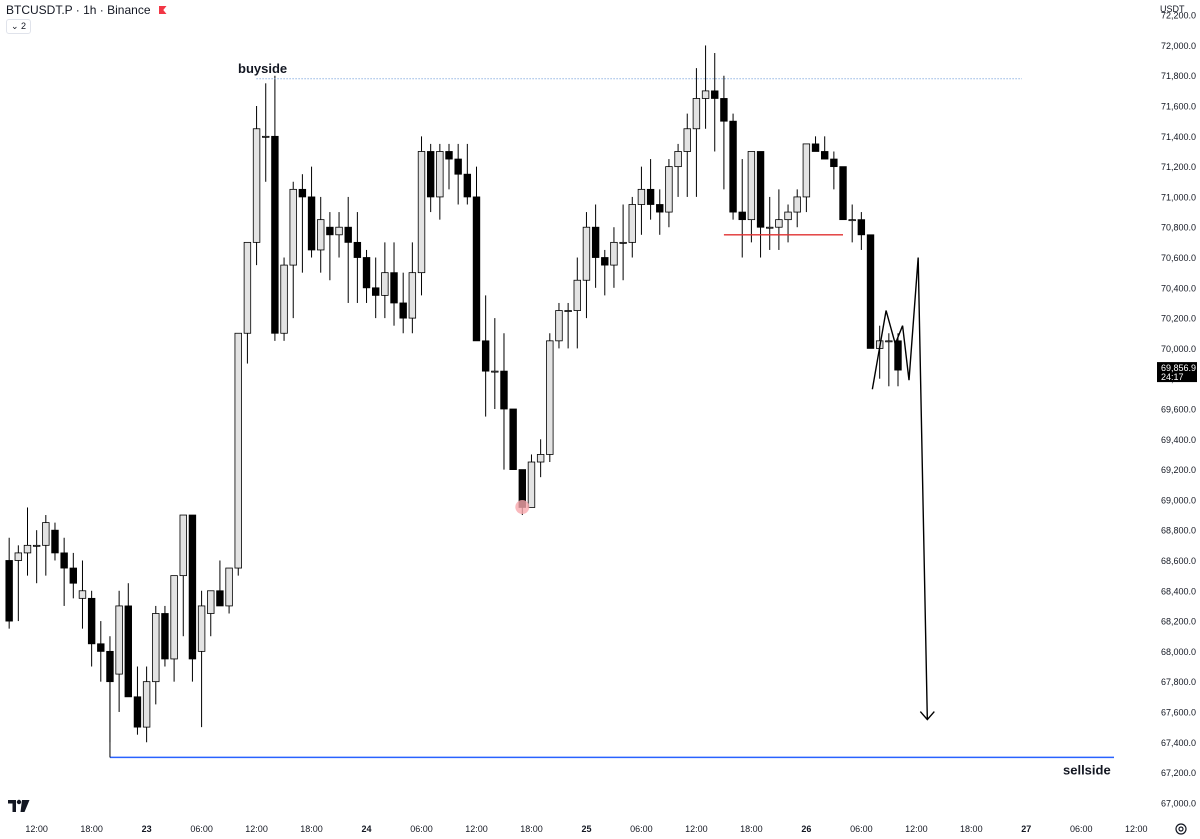 The image size is (1200, 839). What do you see at coordinates (19, 26) in the screenshot?
I see `indicator-collapse-button: ⌄ 2` at bounding box center [19, 26].